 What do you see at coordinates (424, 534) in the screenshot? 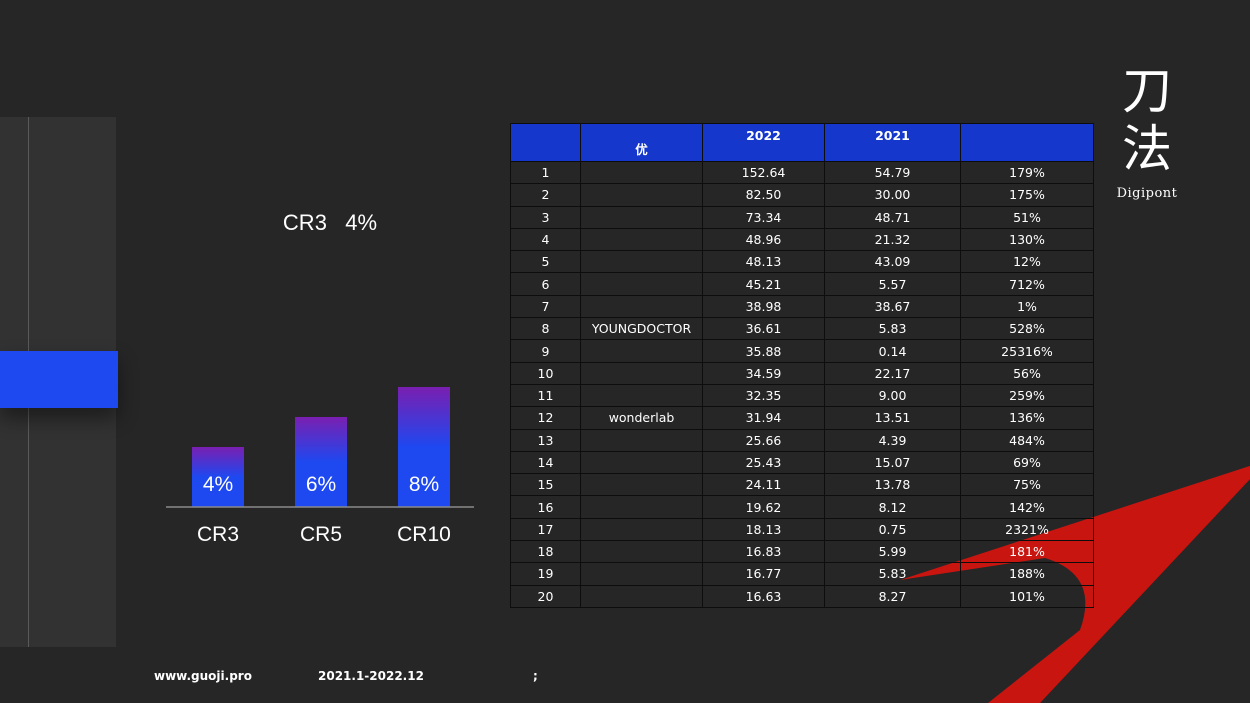
I see `category-label: CR10` at bounding box center [424, 534].